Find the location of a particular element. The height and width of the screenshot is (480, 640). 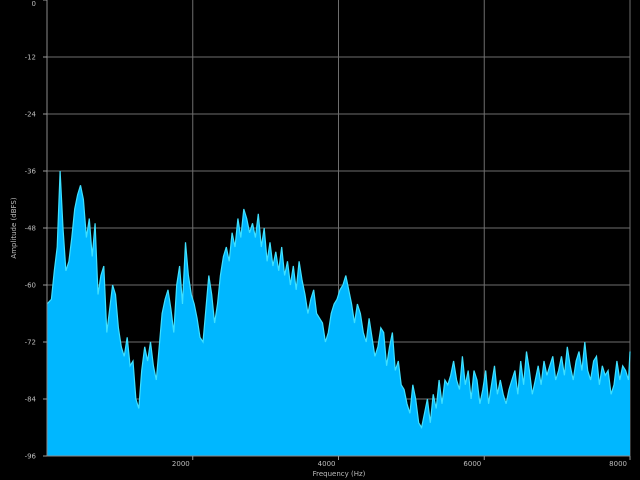

y-tick-label: -96 is located at coordinates (31, 457).